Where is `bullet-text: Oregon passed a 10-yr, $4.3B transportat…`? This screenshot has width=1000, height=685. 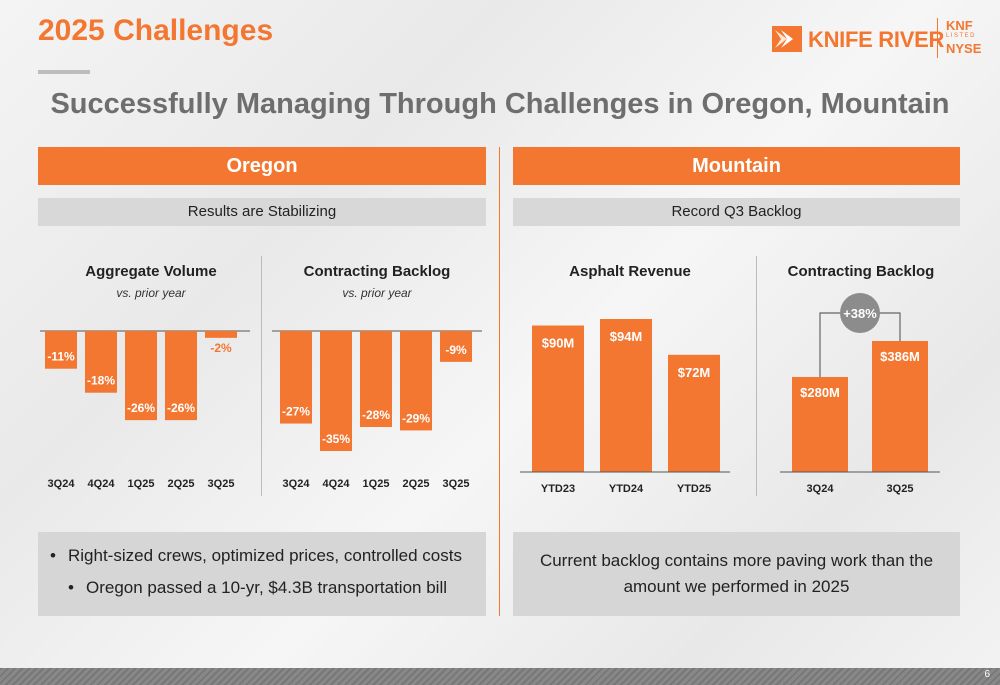 bullet-text: Oregon passed a 10-yr, $4.3B transportat… is located at coordinates (266, 587).